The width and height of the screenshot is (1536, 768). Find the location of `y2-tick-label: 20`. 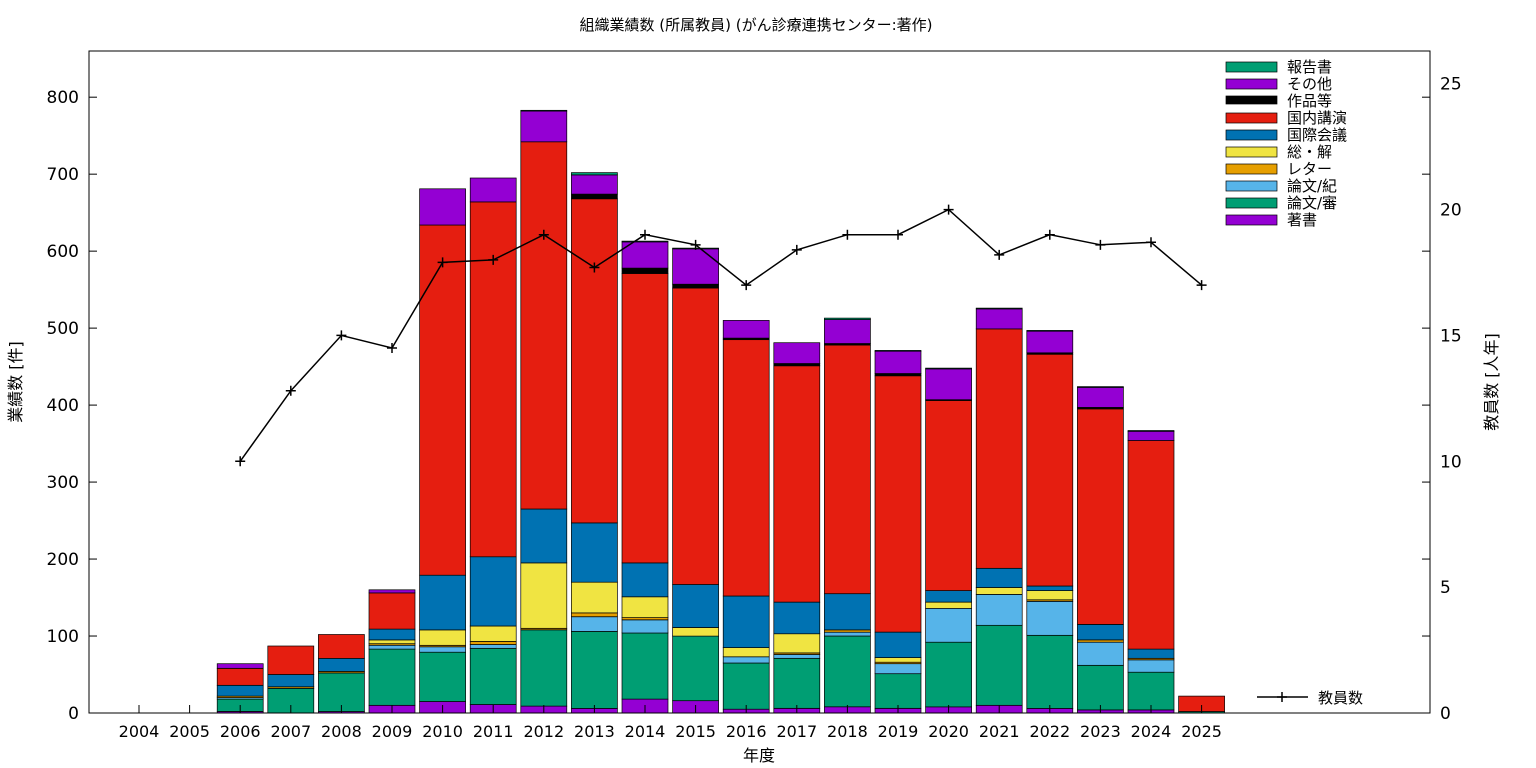

y2-tick-label: 20 is located at coordinates (1451, 211).